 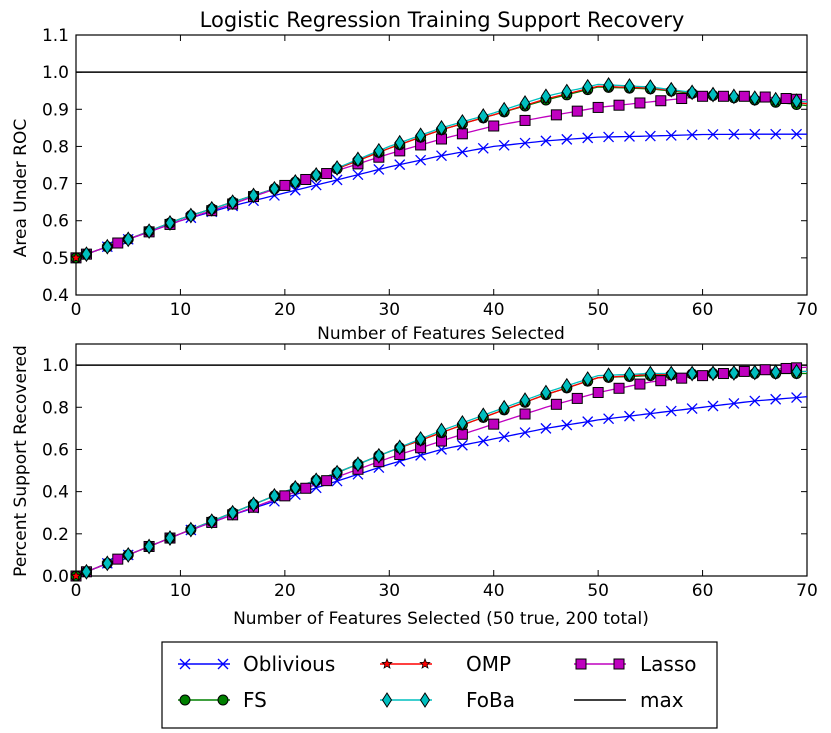 I want to click on point-oblivious-auc-28-stroke-b, so click(x=650, y=136).